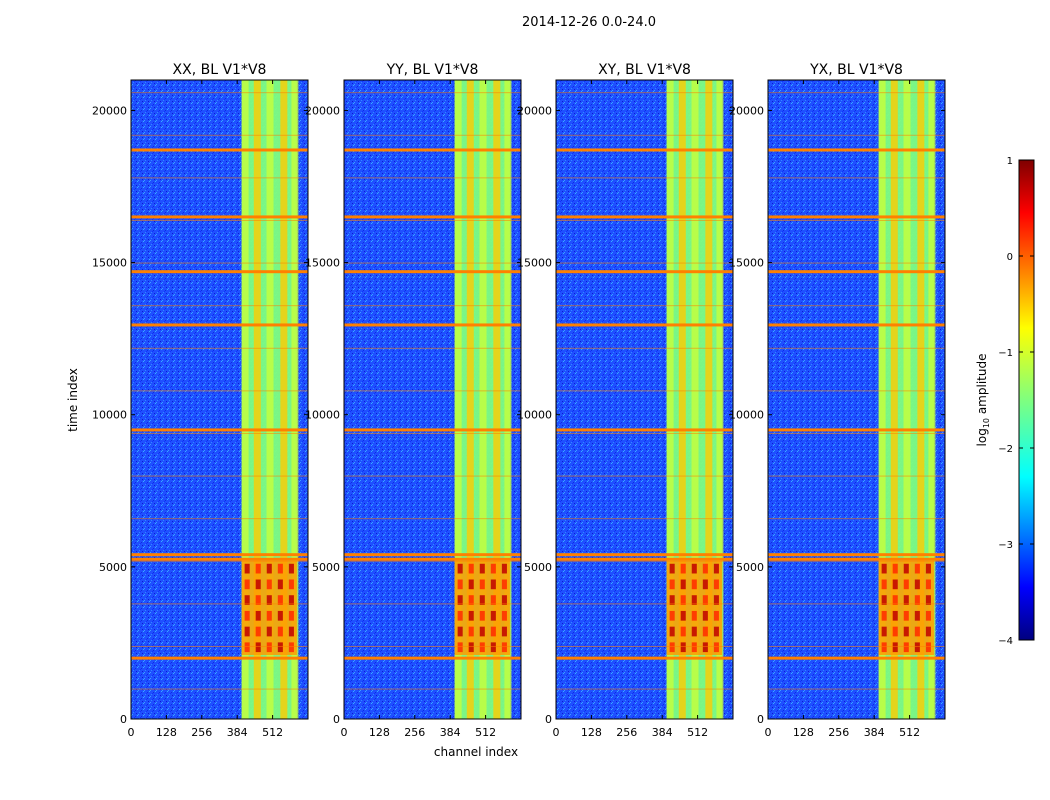 This screenshot has height=800, width=1050. I want to click on x-tick-label: 256, so click(201, 732).